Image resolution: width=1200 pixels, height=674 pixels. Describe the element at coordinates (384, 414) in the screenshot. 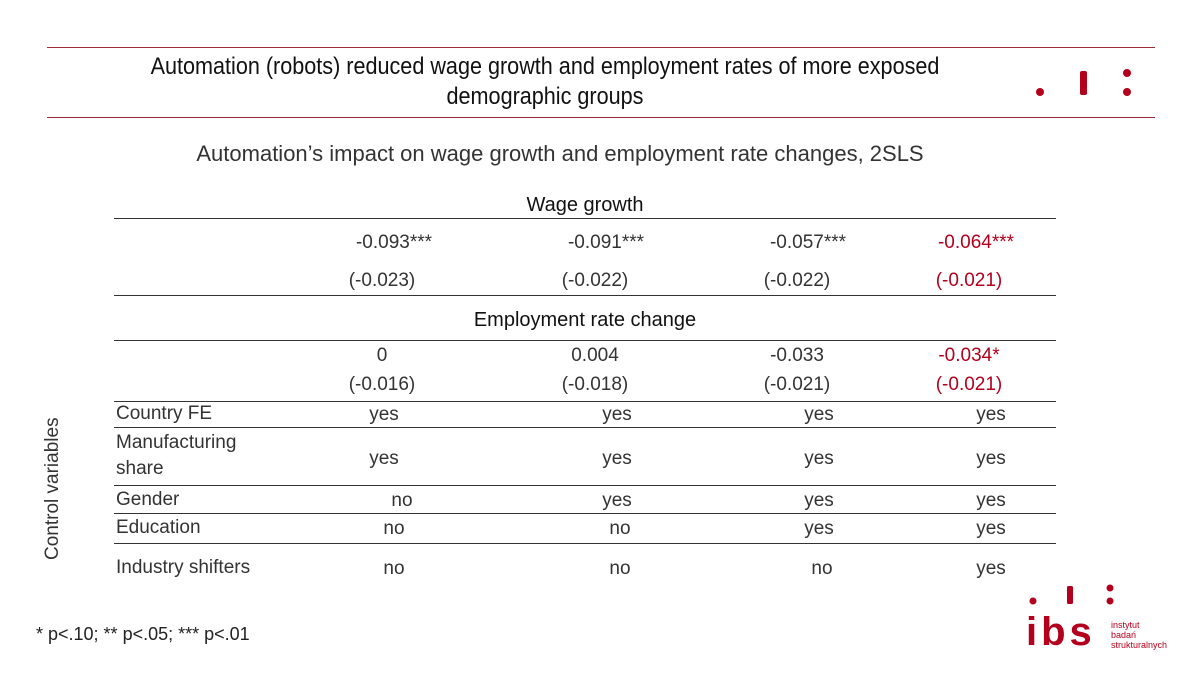

I see `country-fe-val-1: yes` at that location.